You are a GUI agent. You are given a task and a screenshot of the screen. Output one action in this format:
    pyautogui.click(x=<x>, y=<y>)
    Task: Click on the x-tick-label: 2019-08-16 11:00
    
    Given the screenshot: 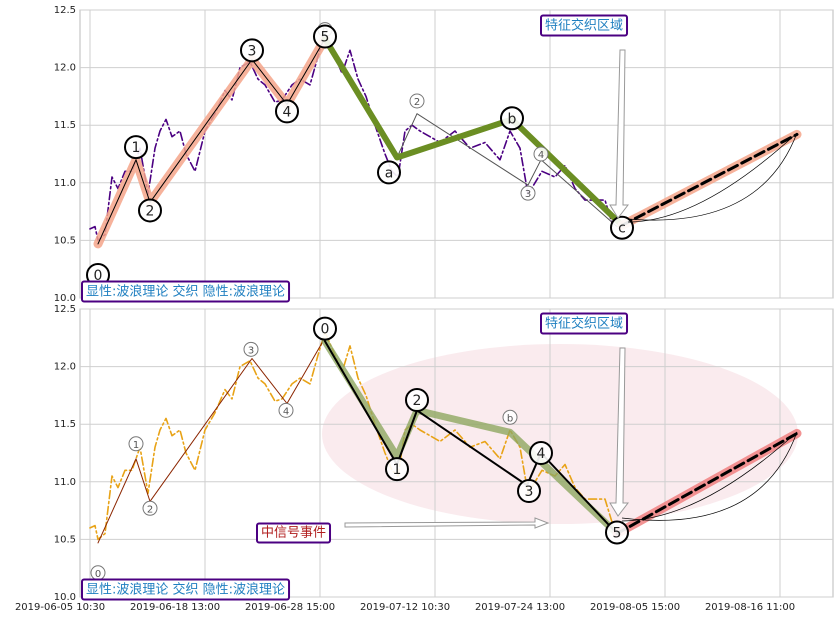 What is the action you would take?
    pyautogui.click(x=750, y=607)
    